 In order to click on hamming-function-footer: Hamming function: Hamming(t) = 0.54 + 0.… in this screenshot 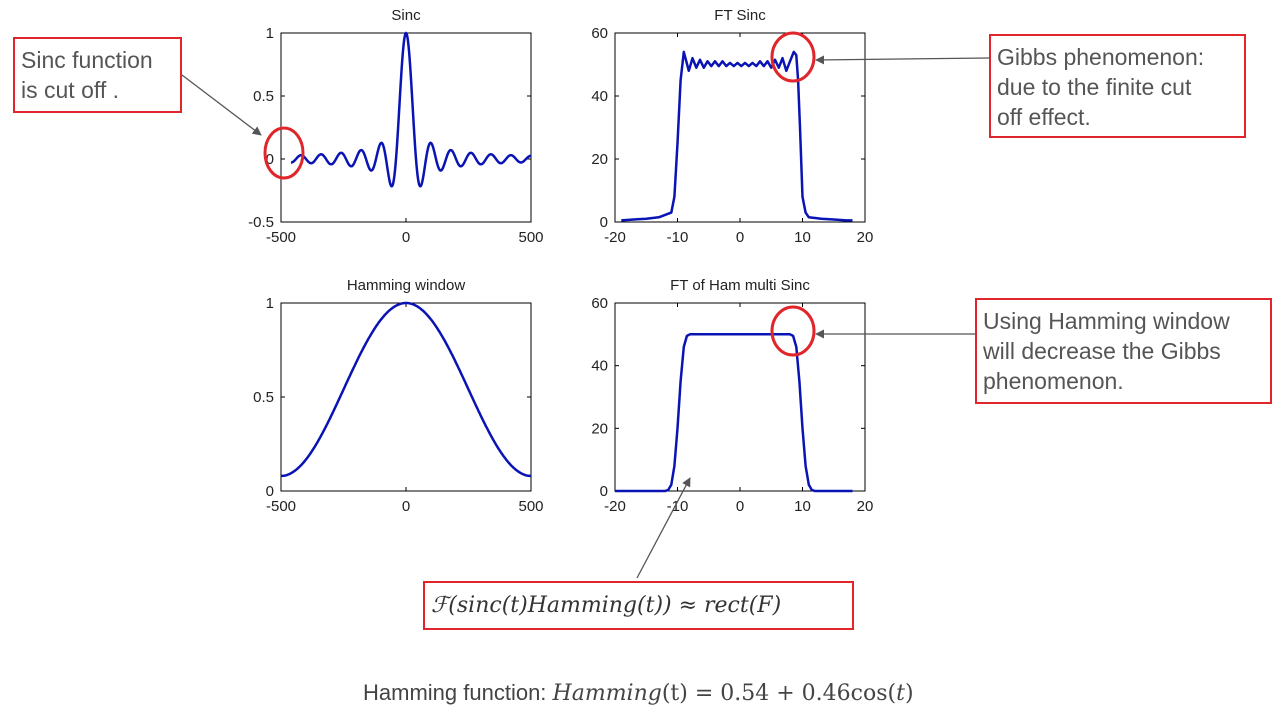, I will do `click(638, 693)`.